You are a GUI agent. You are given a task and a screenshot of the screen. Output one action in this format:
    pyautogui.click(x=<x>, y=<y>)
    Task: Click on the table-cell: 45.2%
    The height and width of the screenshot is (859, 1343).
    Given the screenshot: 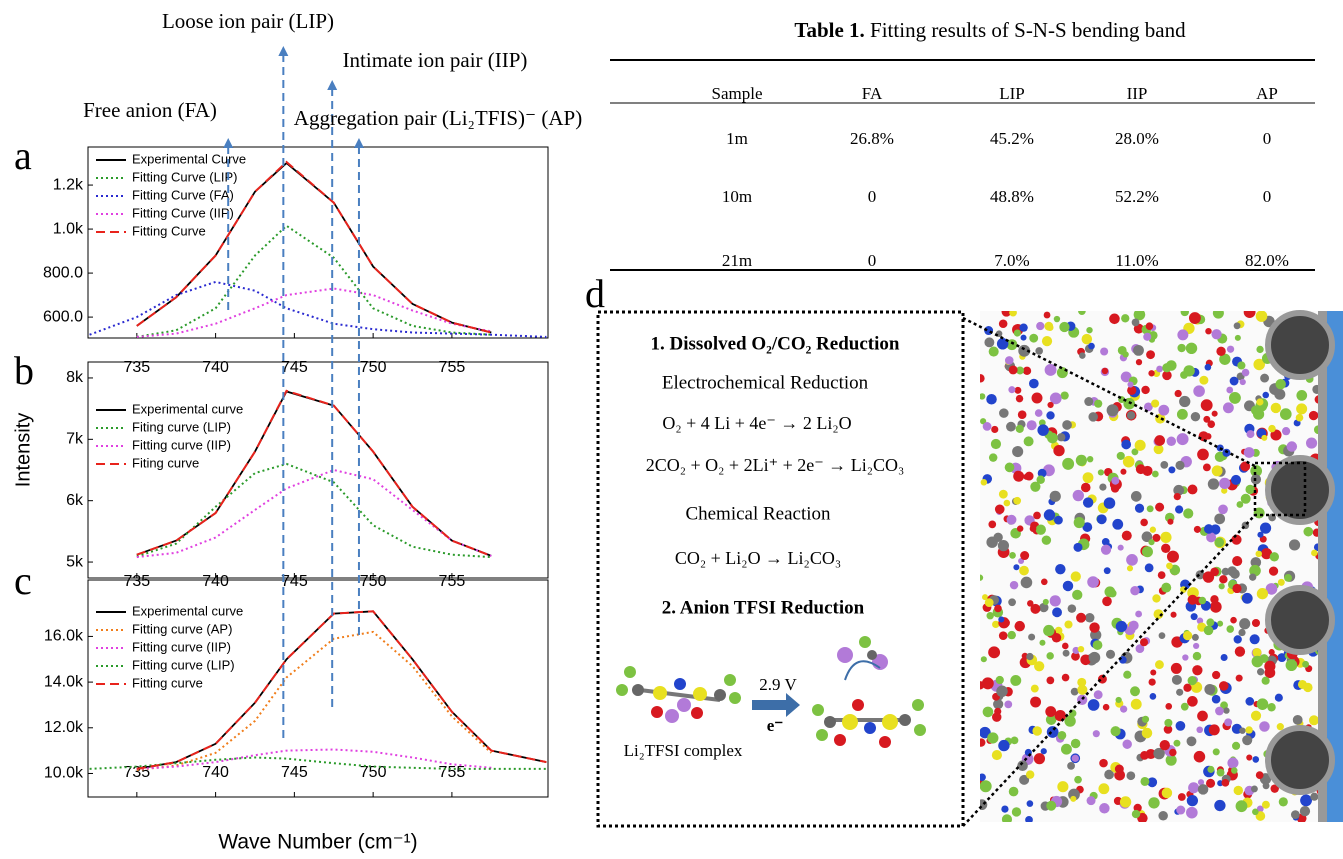 What is the action you would take?
    pyautogui.click(x=1012, y=138)
    